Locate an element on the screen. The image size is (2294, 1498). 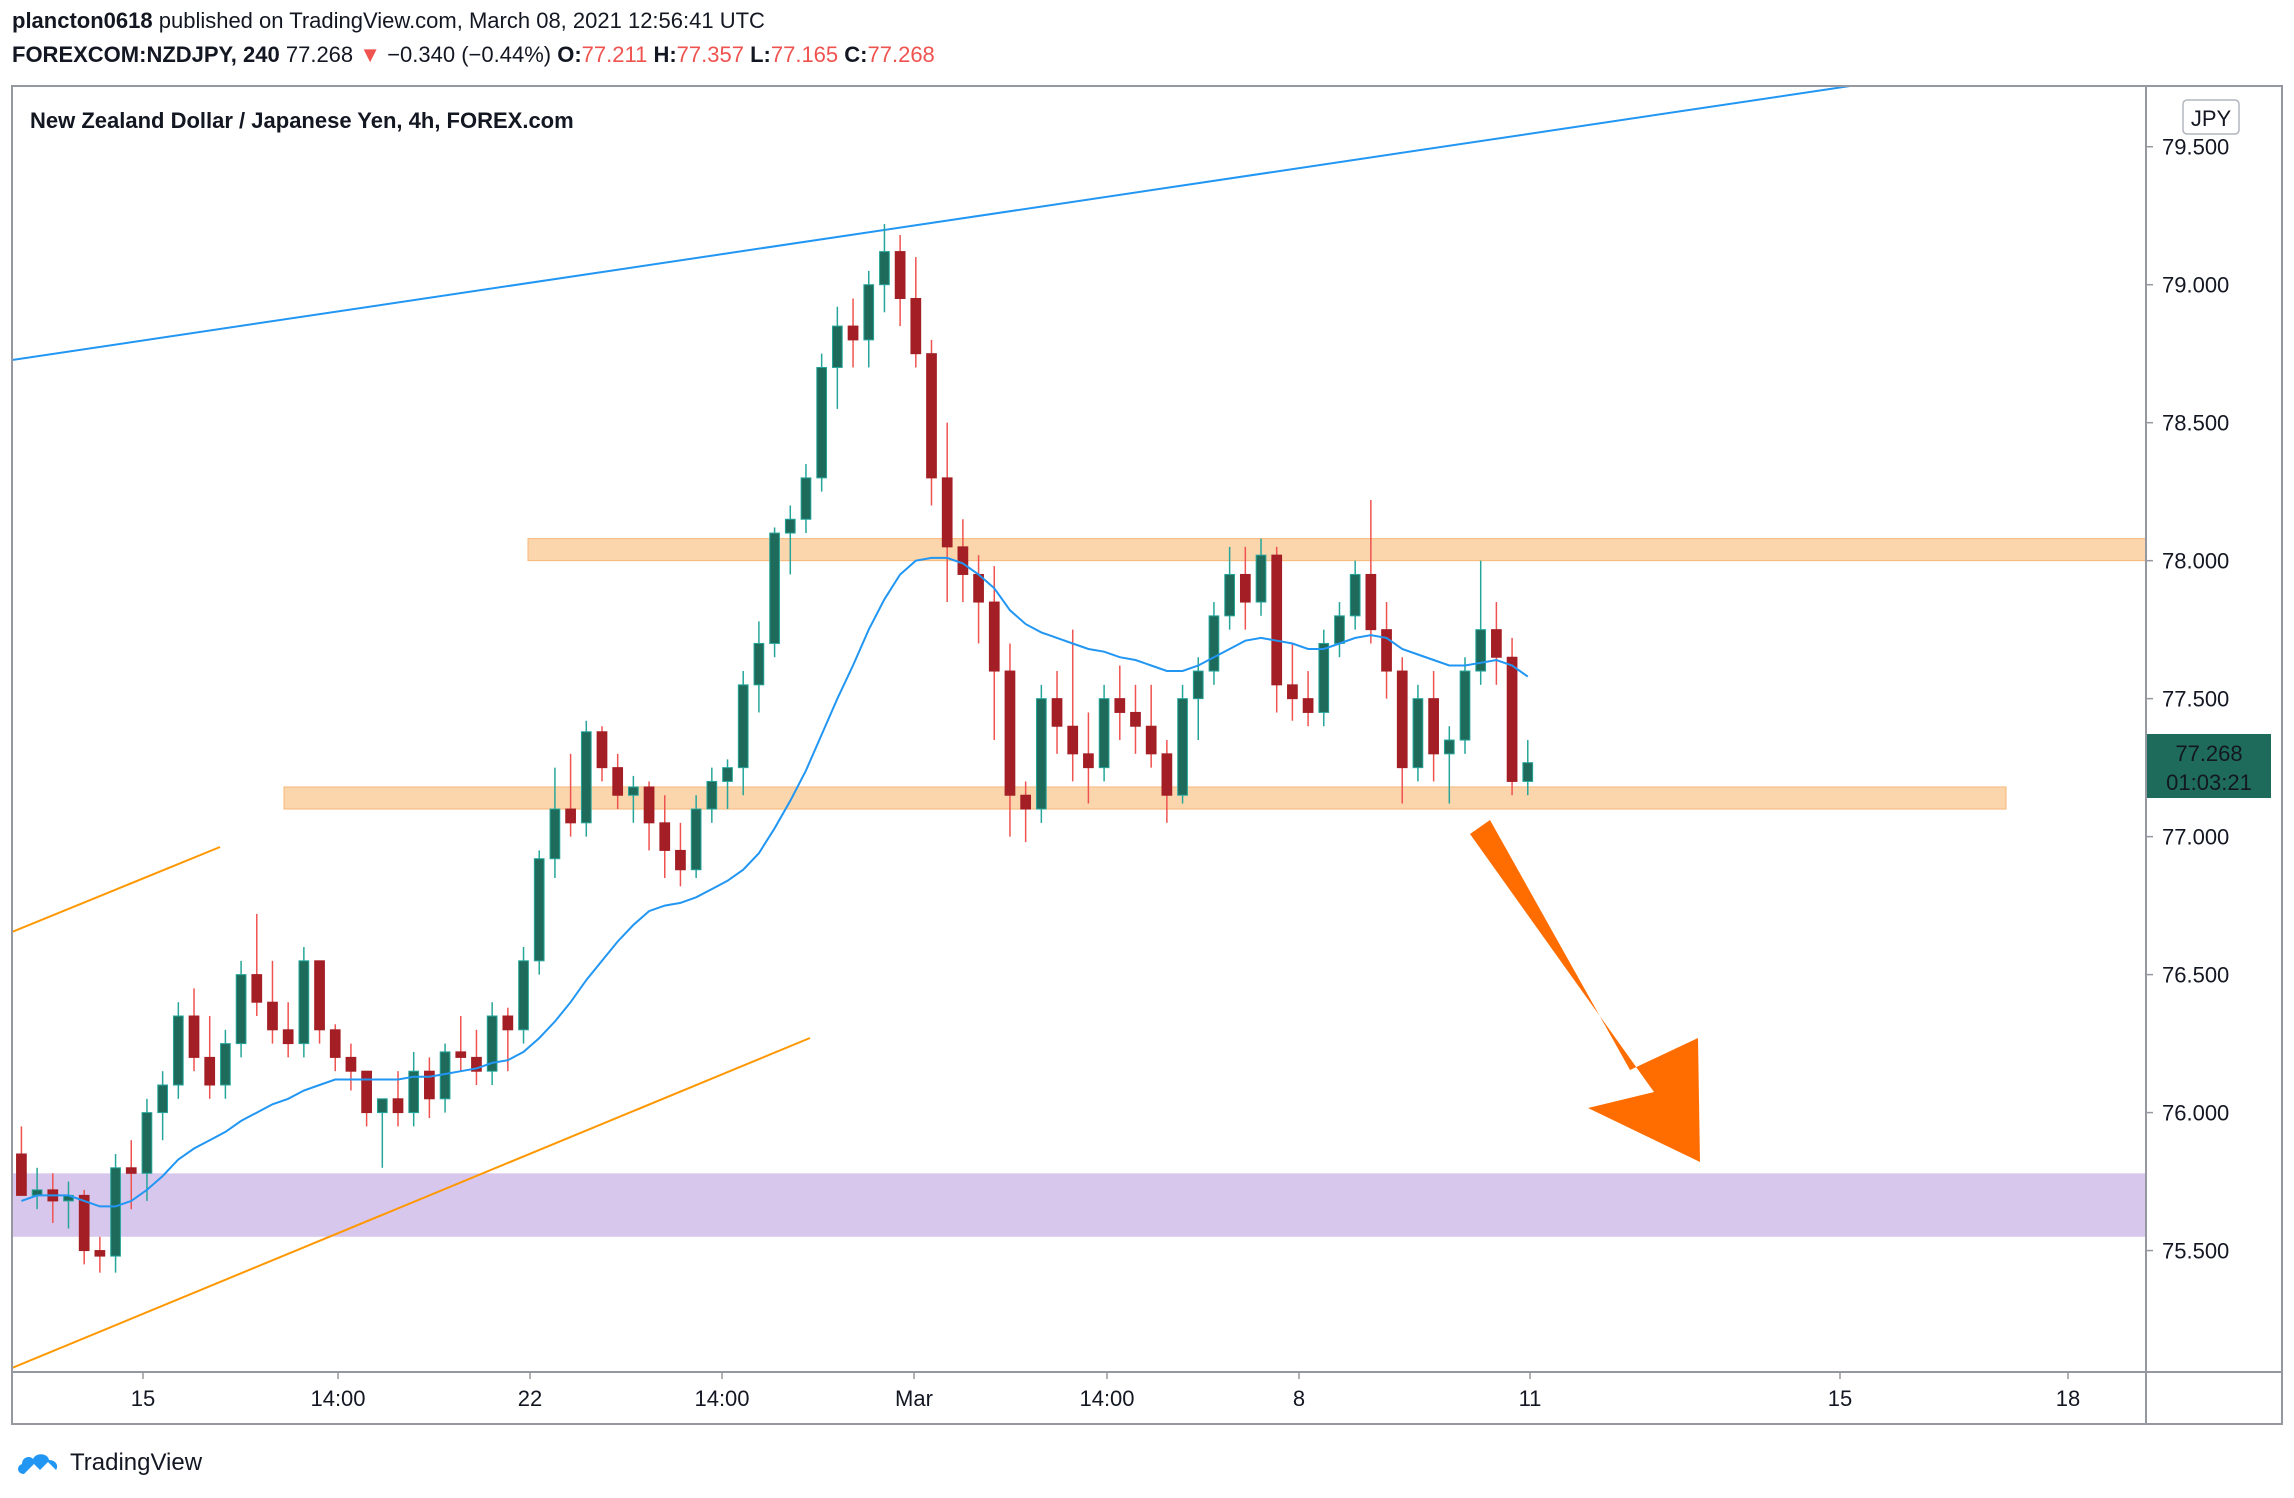
resistance-zone is located at coordinates (1336, 550).